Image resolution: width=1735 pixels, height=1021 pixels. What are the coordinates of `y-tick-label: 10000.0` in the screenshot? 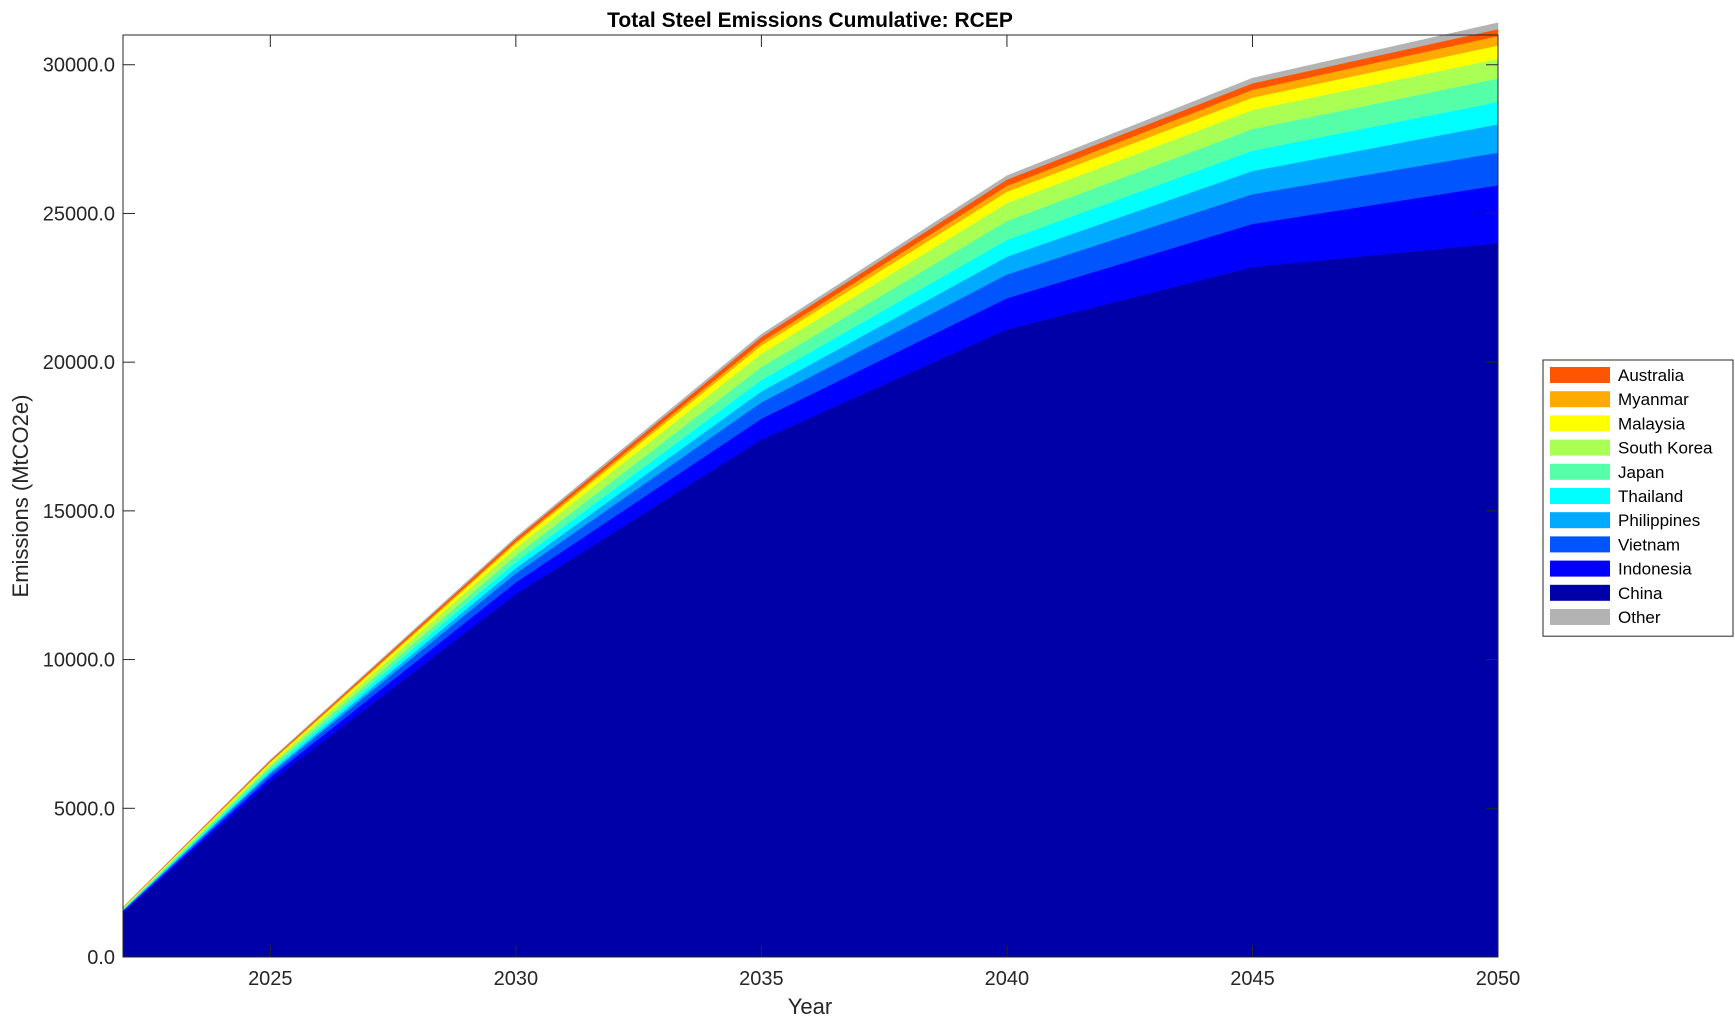 It's located at (79, 661).